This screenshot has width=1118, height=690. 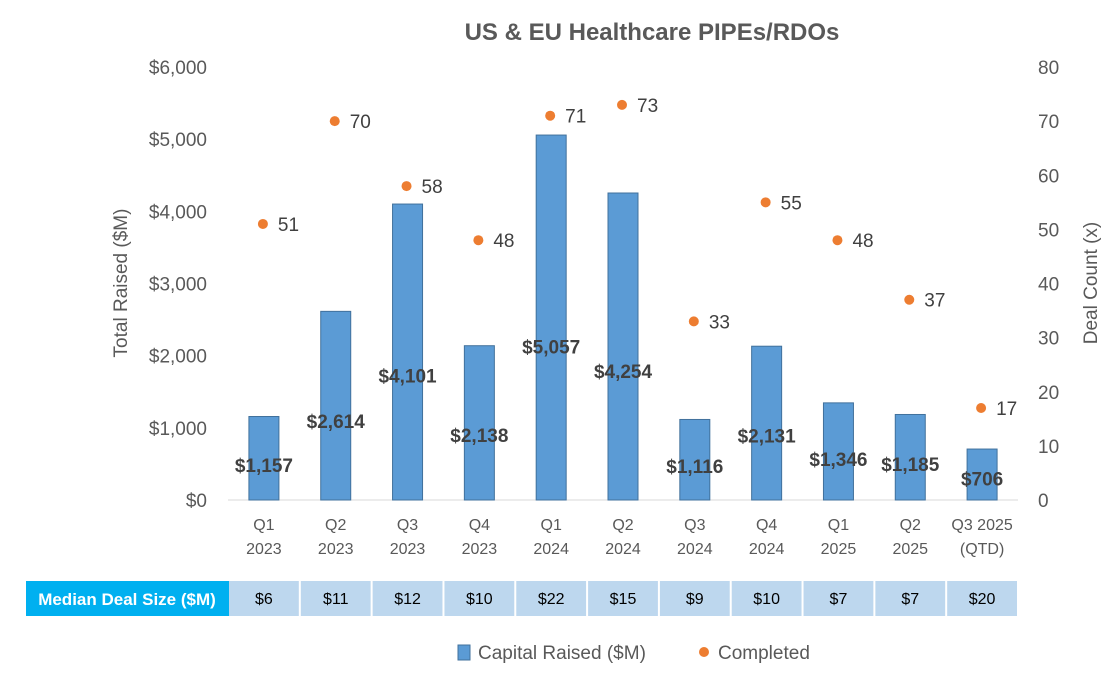 I want to click on y2-tick-label: 70, so click(x=1048, y=122).